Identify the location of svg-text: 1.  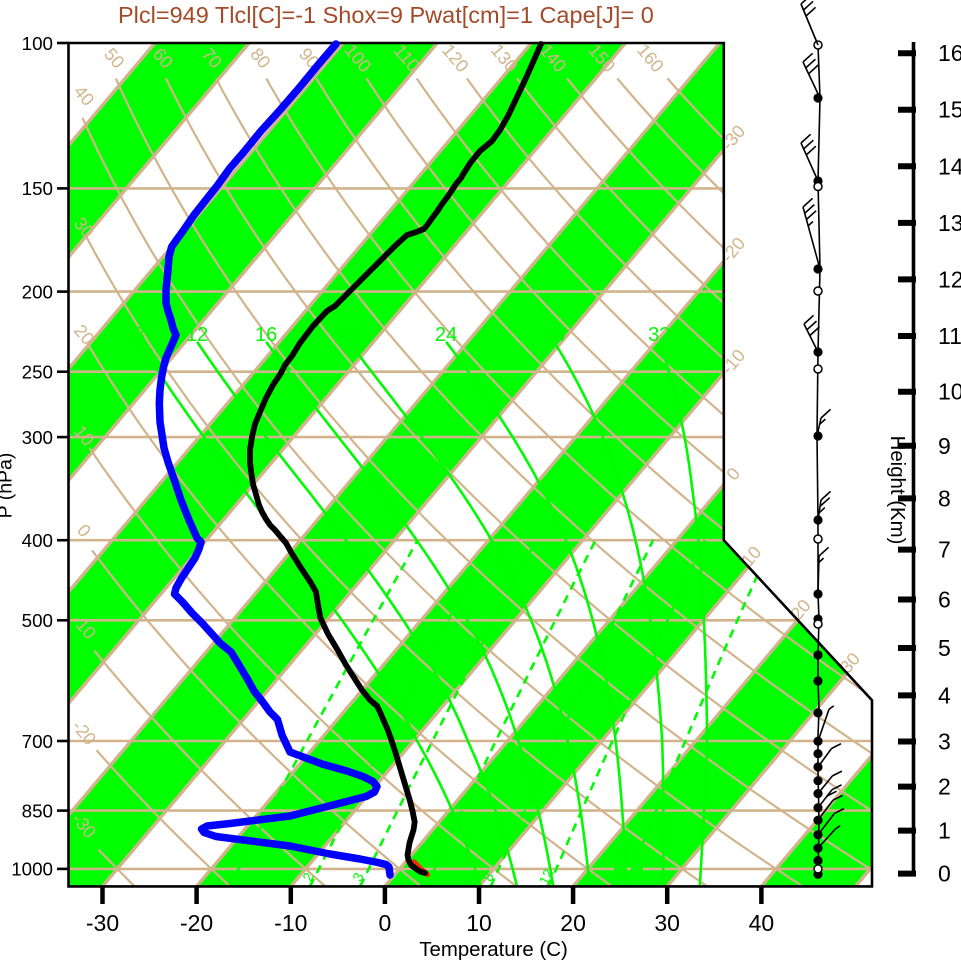
(944, 831).